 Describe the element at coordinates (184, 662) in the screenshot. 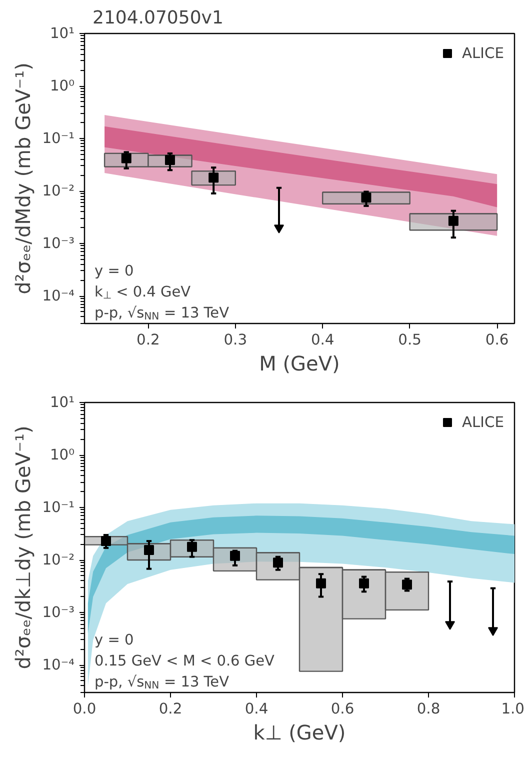

I see `annotation: 0.15 GeV < M < 0.6 GeV` at that location.